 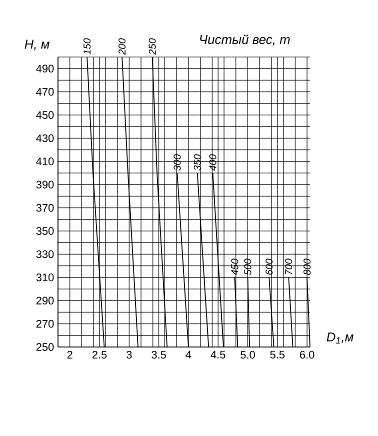 What do you see at coordinates (122, 46) in the screenshot?
I see `text: 200` at bounding box center [122, 46].